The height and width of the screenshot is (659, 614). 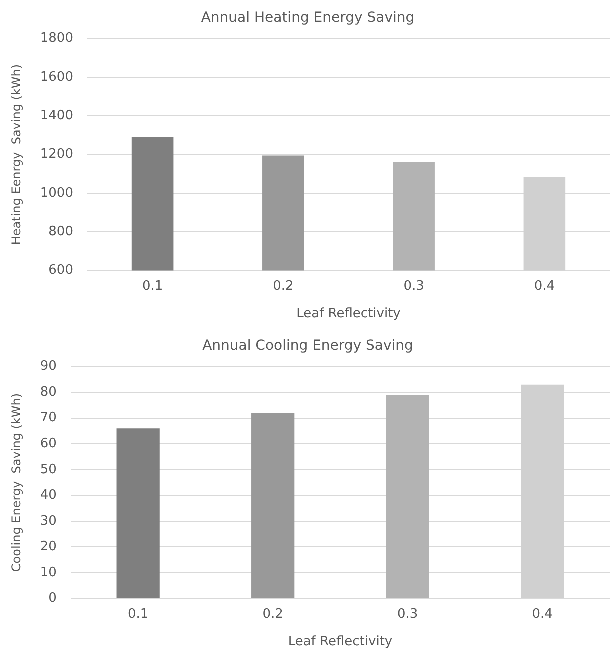 What do you see at coordinates (48, 470) in the screenshot?
I see `y-tick-label: 50` at bounding box center [48, 470].